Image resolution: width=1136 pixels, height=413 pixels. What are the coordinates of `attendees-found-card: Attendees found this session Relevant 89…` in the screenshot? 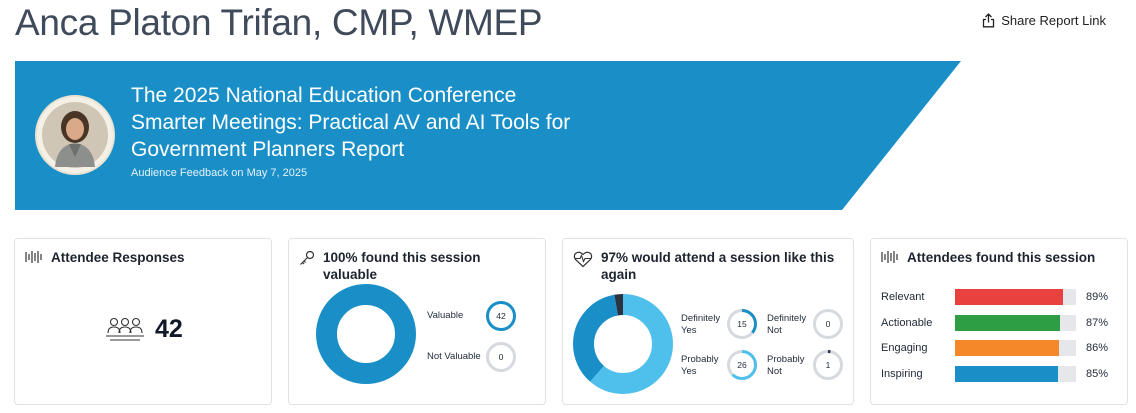 It's located at (999, 321).